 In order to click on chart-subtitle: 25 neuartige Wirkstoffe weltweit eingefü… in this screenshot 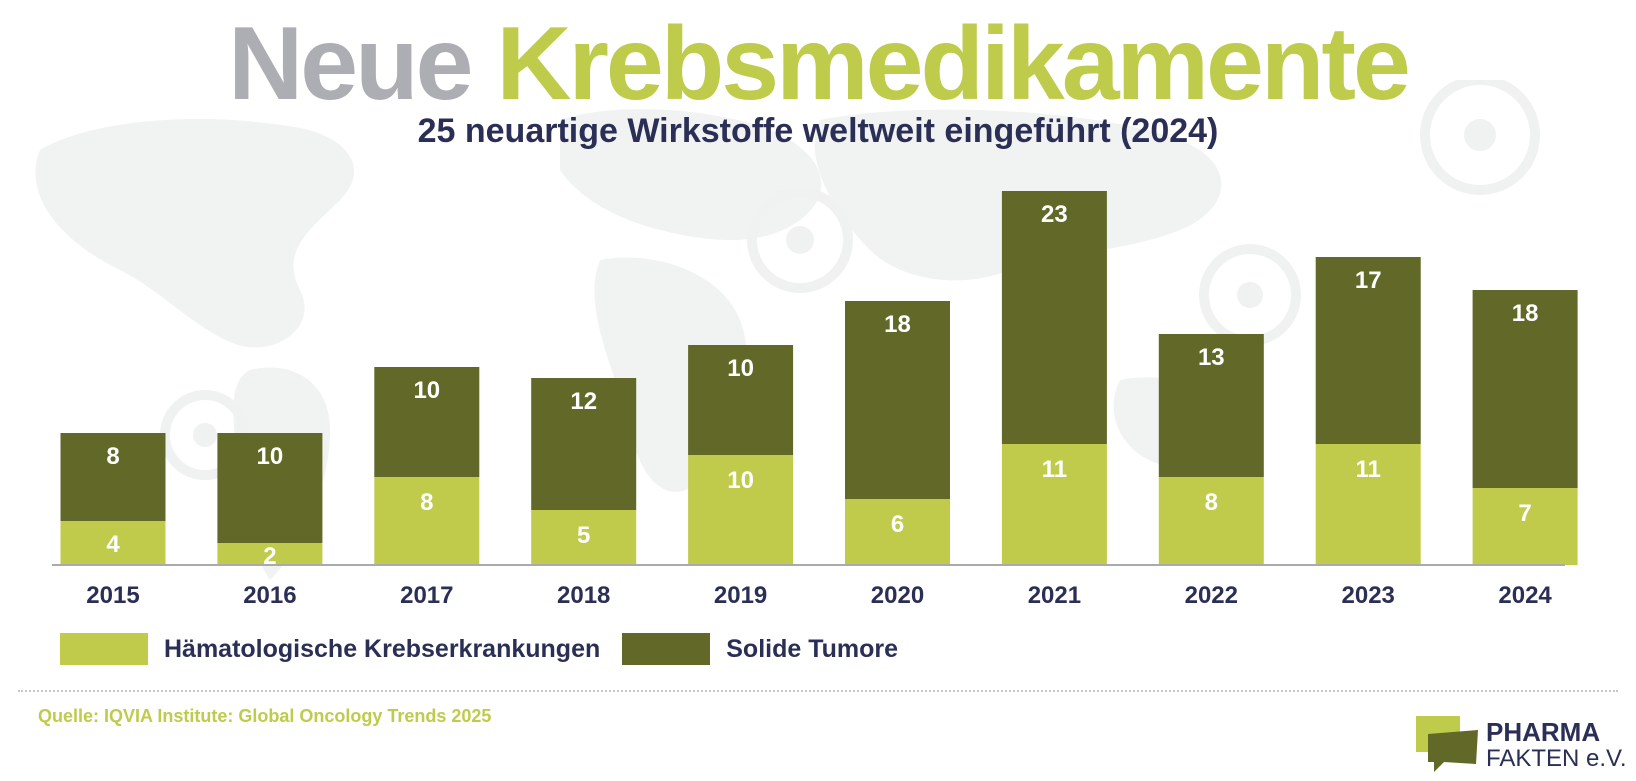, I will do `click(818, 131)`.